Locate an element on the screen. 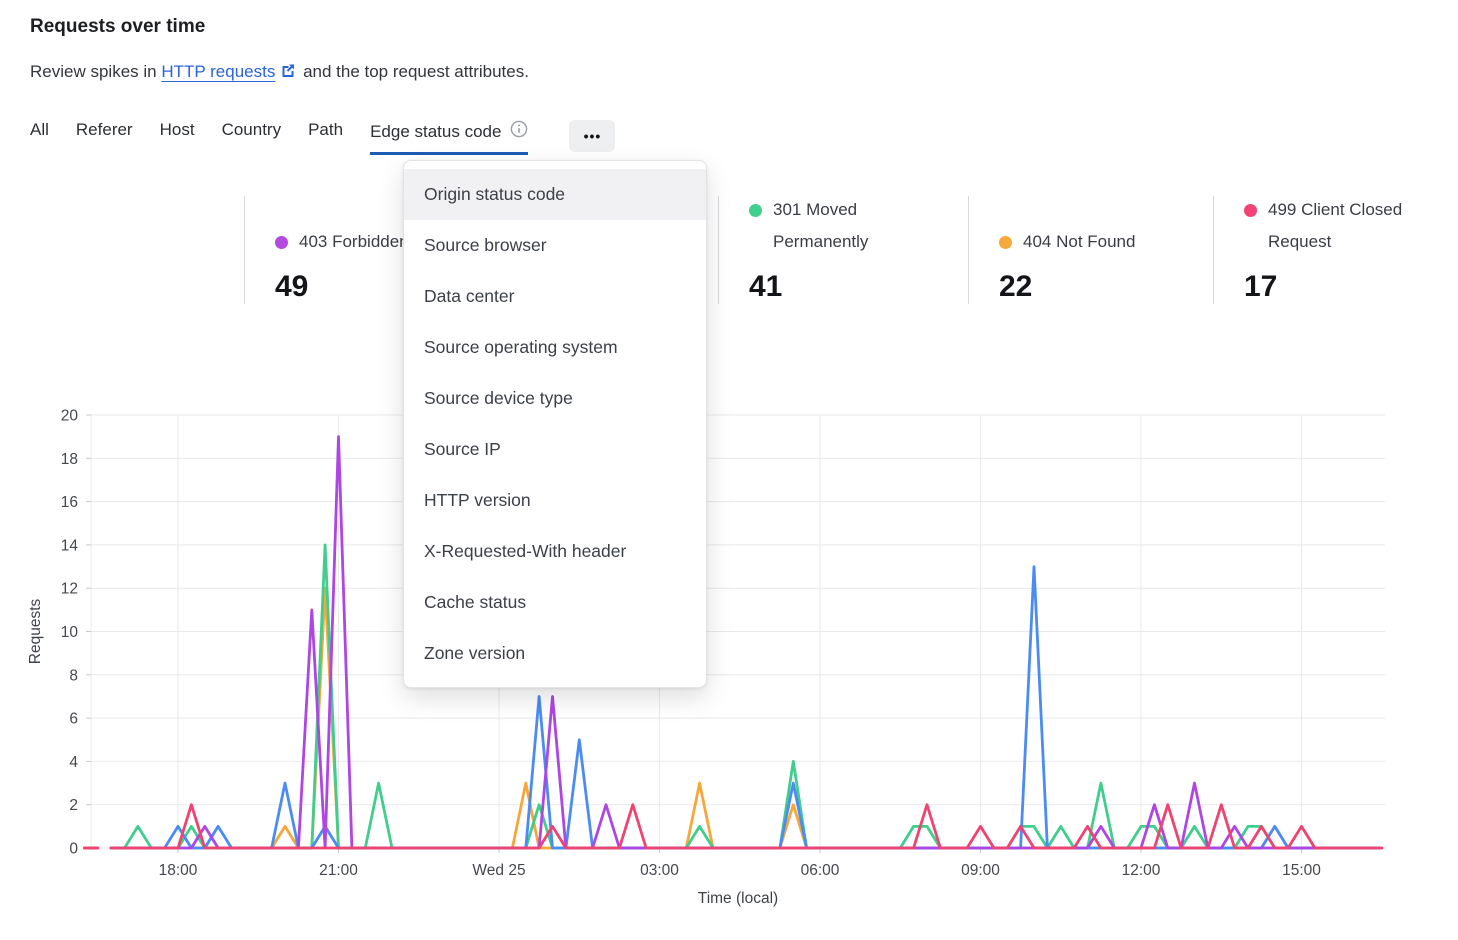  tab-referer: Referer is located at coordinates (104, 134).